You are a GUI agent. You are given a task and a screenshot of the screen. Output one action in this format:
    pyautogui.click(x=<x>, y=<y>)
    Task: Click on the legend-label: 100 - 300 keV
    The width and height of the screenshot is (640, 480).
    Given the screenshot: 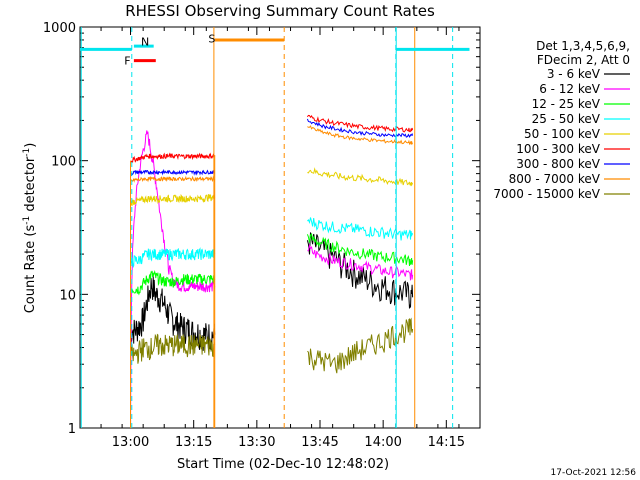 What is the action you would take?
    pyautogui.click(x=558, y=149)
    